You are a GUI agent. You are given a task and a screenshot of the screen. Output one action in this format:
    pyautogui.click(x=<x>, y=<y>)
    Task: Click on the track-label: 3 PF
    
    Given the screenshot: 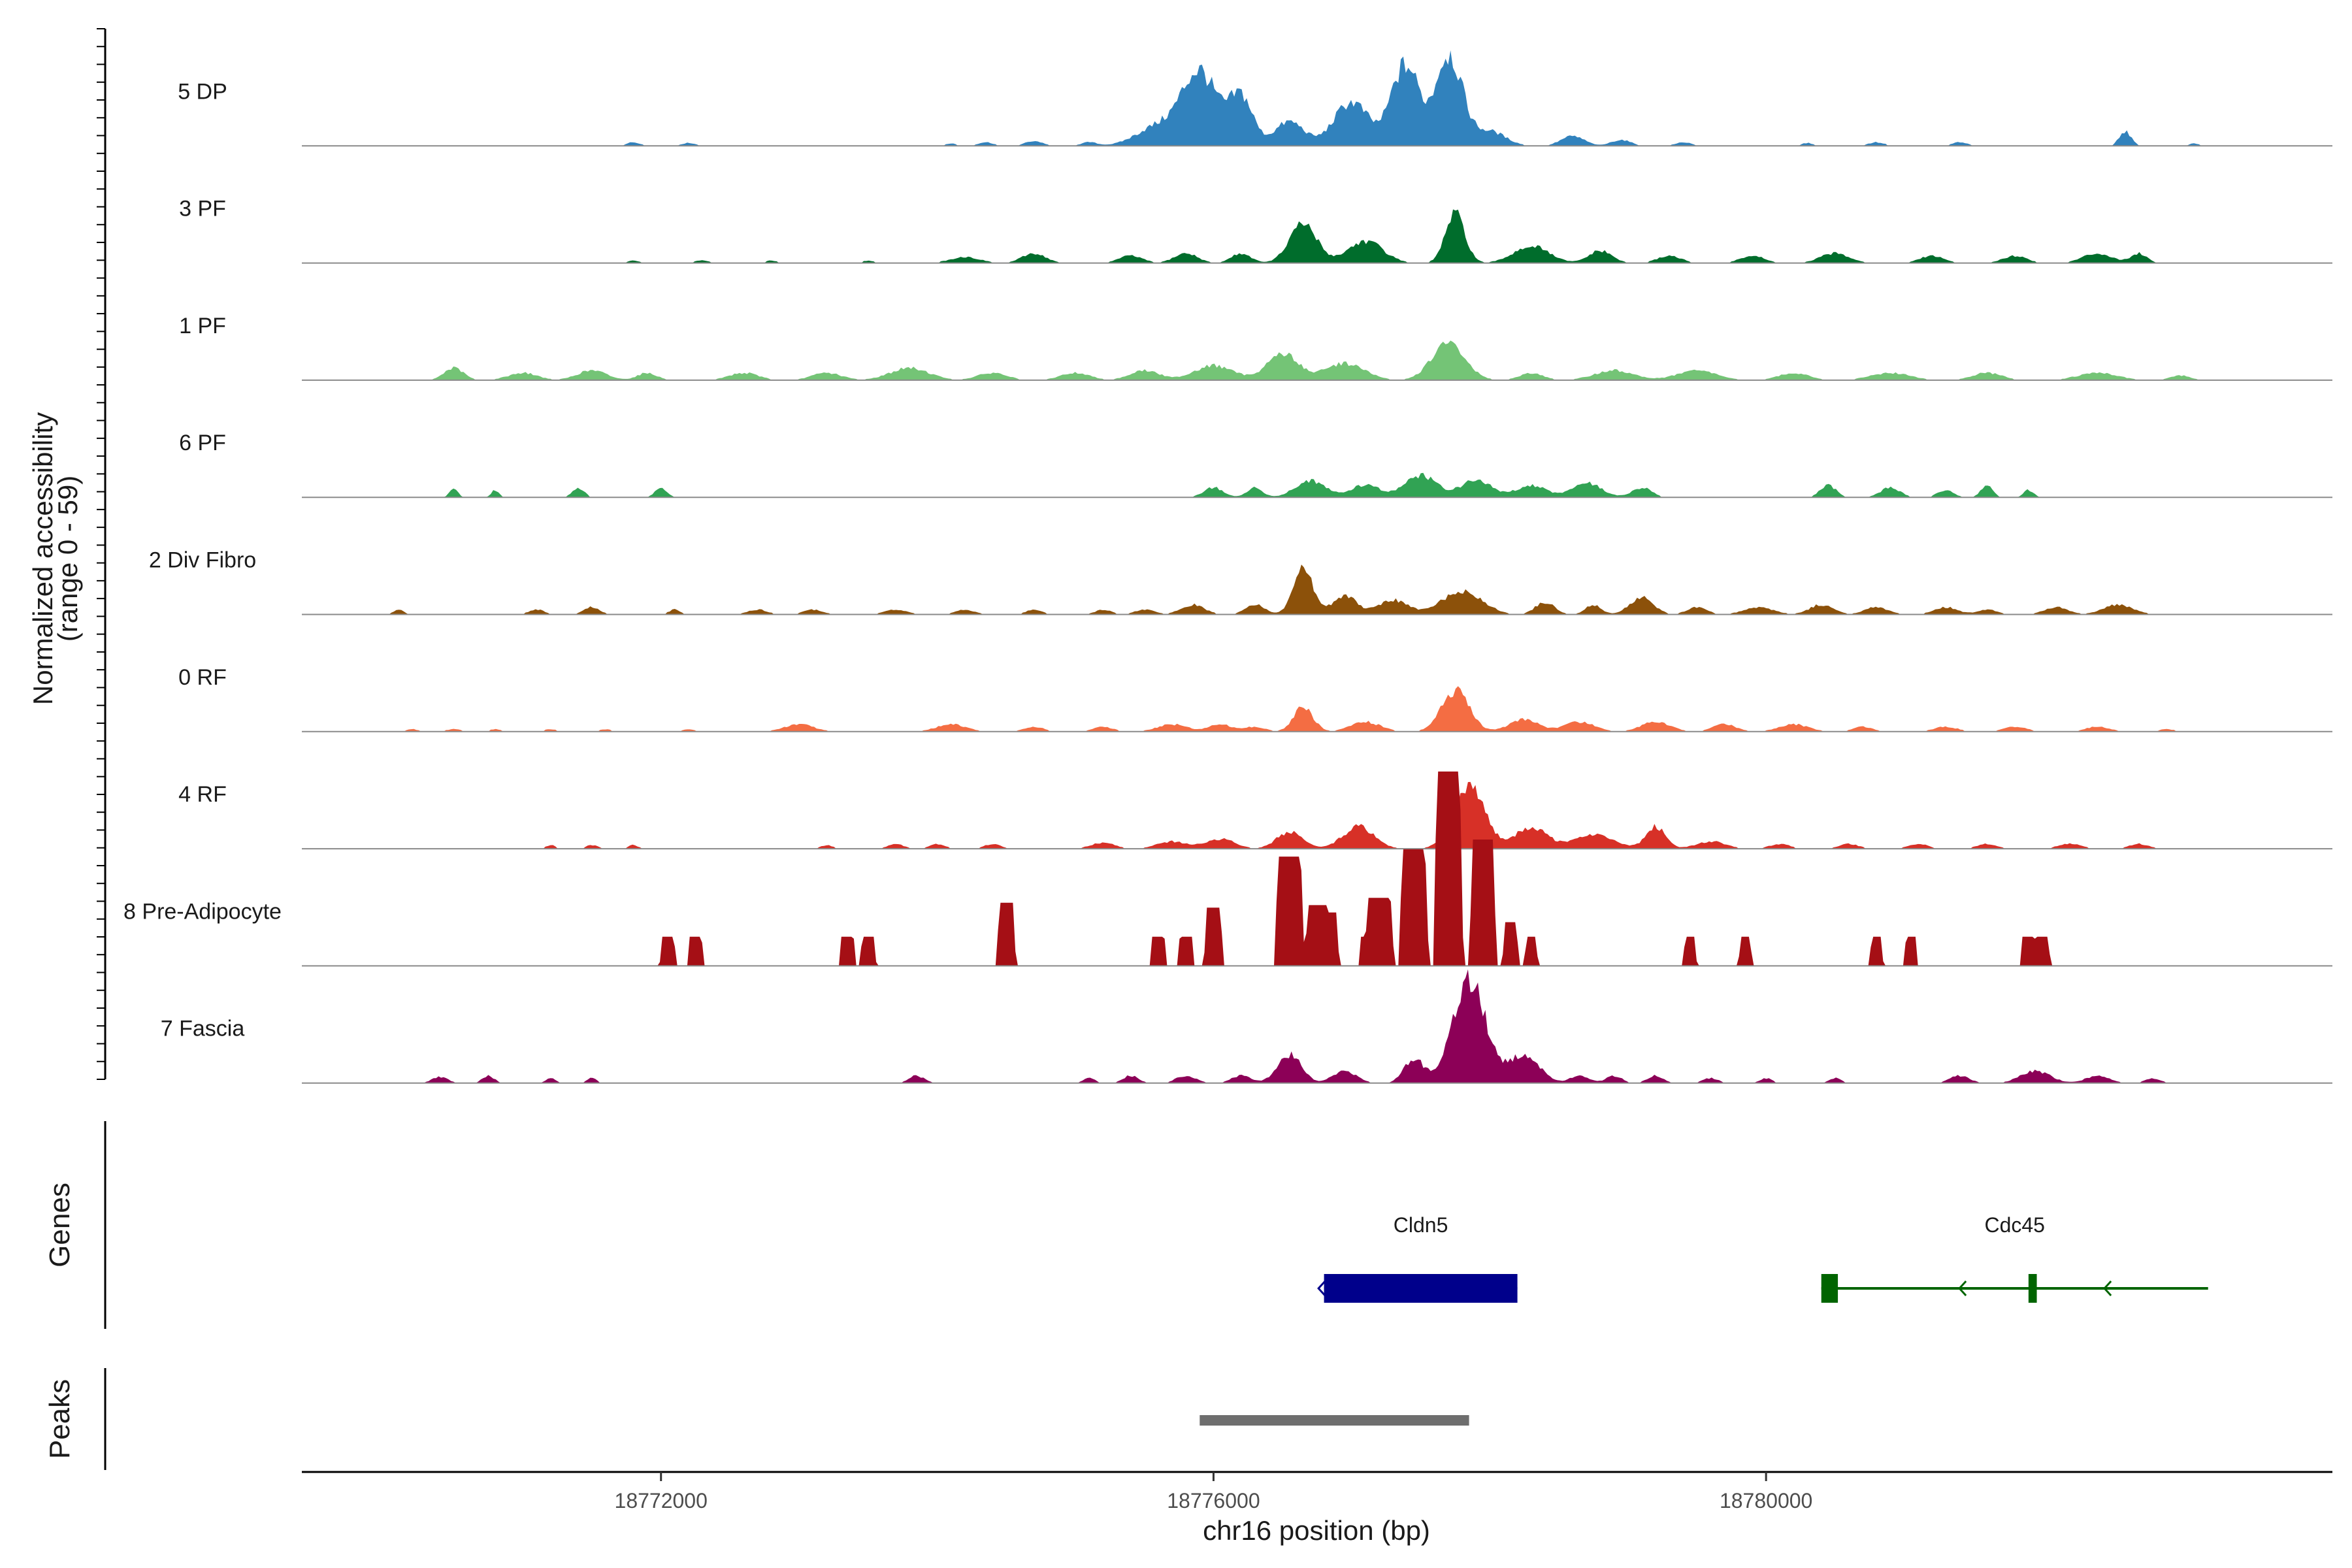 What is the action you would take?
    pyautogui.click(x=202, y=209)
    